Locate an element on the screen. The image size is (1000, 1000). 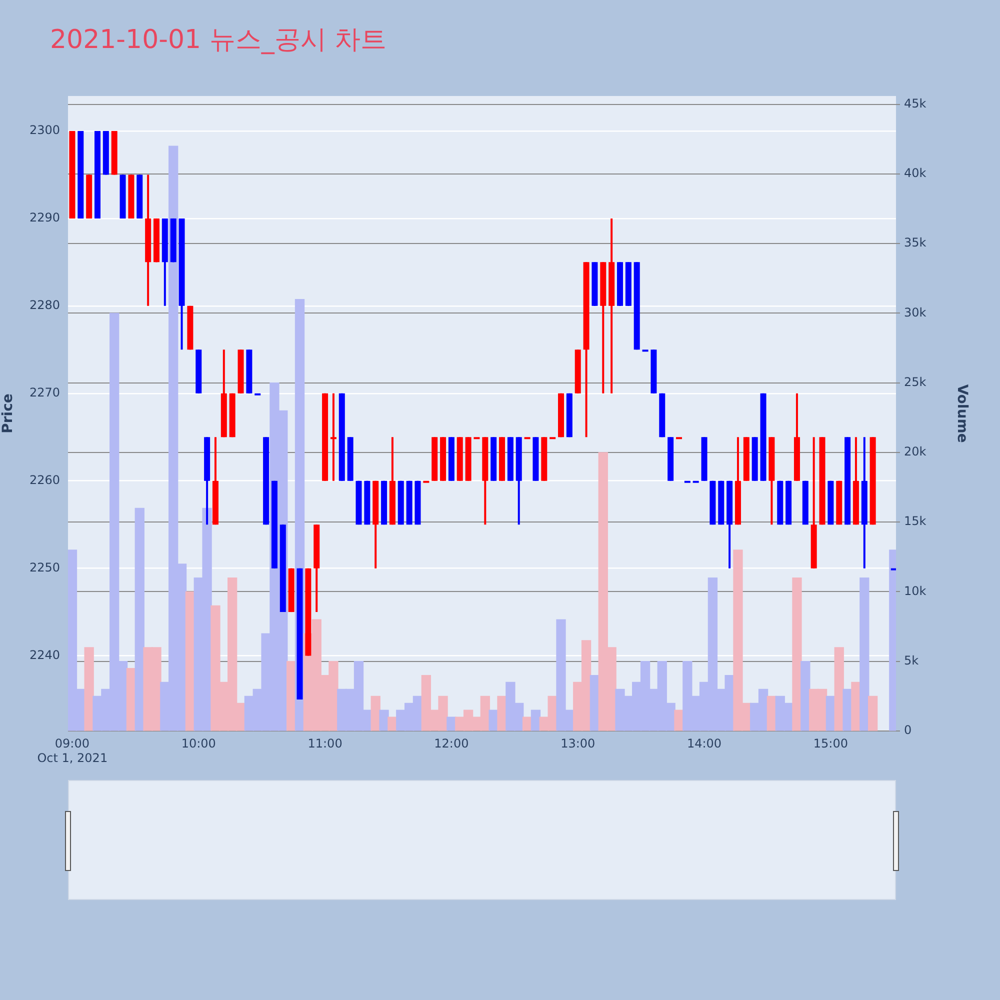
x-tick-label: 15:00 is located at coordinates (830, 743).